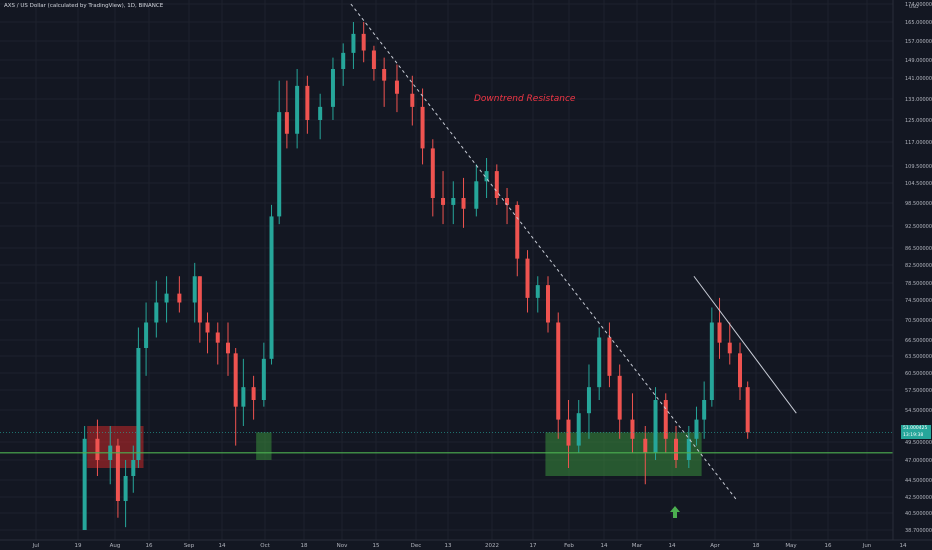  I want to click on time-tick-label: Mar, so click(637, 546).